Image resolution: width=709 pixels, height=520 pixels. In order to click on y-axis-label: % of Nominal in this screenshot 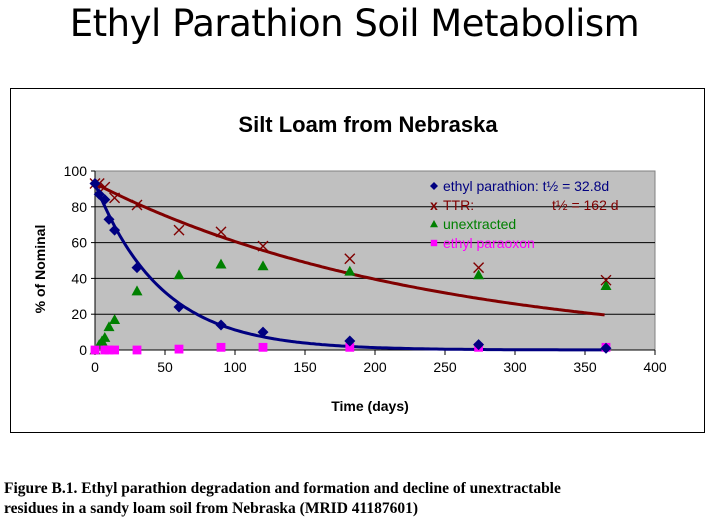, I will do `click(40, 269)`.